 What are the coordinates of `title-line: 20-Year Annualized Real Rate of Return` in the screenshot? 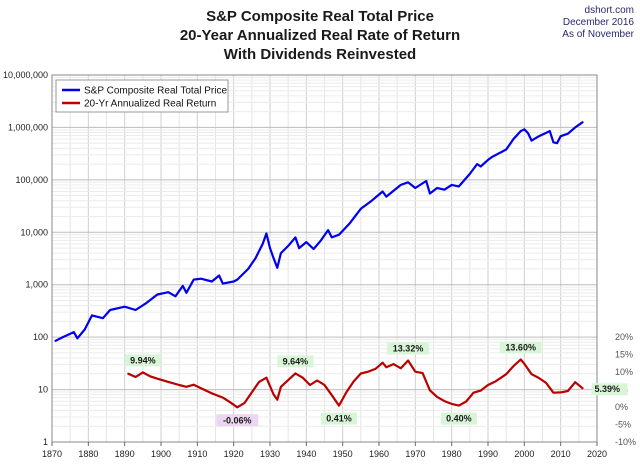 It's located at (320, 35).